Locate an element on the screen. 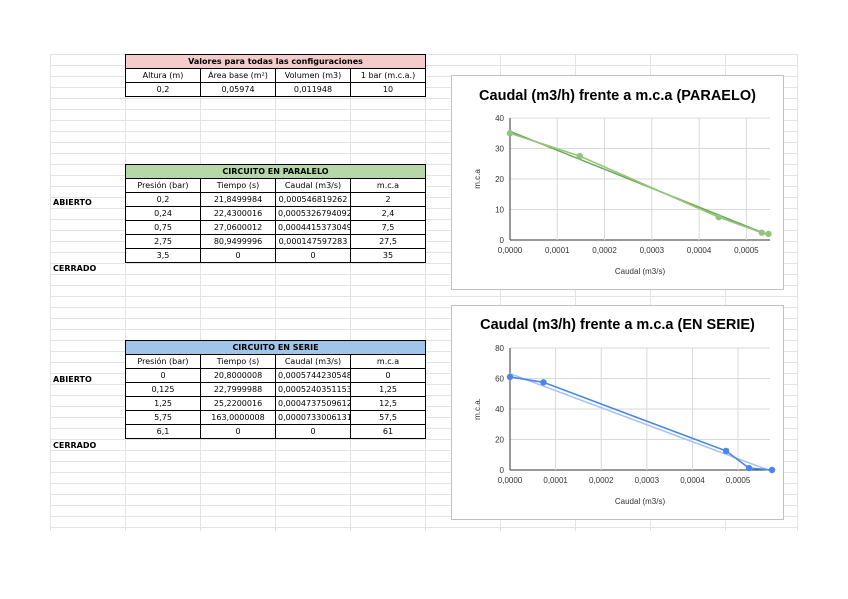 This screenshot has height=599, width=848. data-cell: 12,5 is located at coordinates (388, 403).